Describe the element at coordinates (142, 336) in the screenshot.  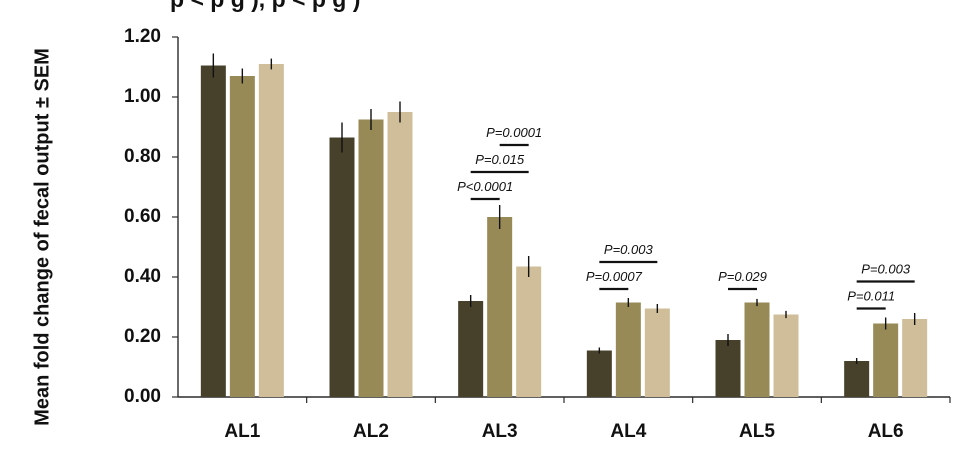
I see `y-tick-label: 0.20` at that location.